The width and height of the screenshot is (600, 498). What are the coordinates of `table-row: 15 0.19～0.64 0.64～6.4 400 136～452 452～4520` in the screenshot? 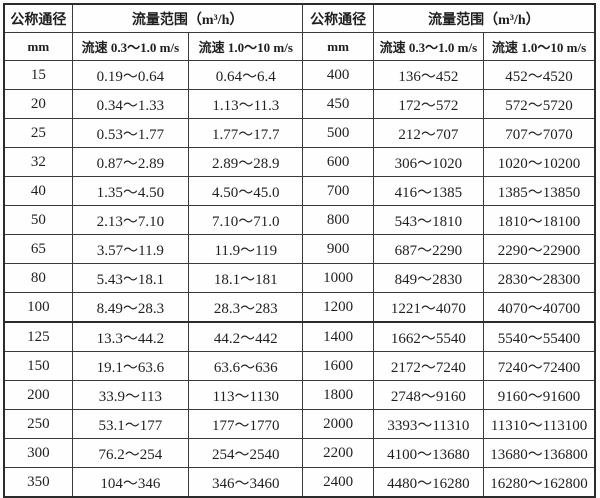 It's located at (299, 75).